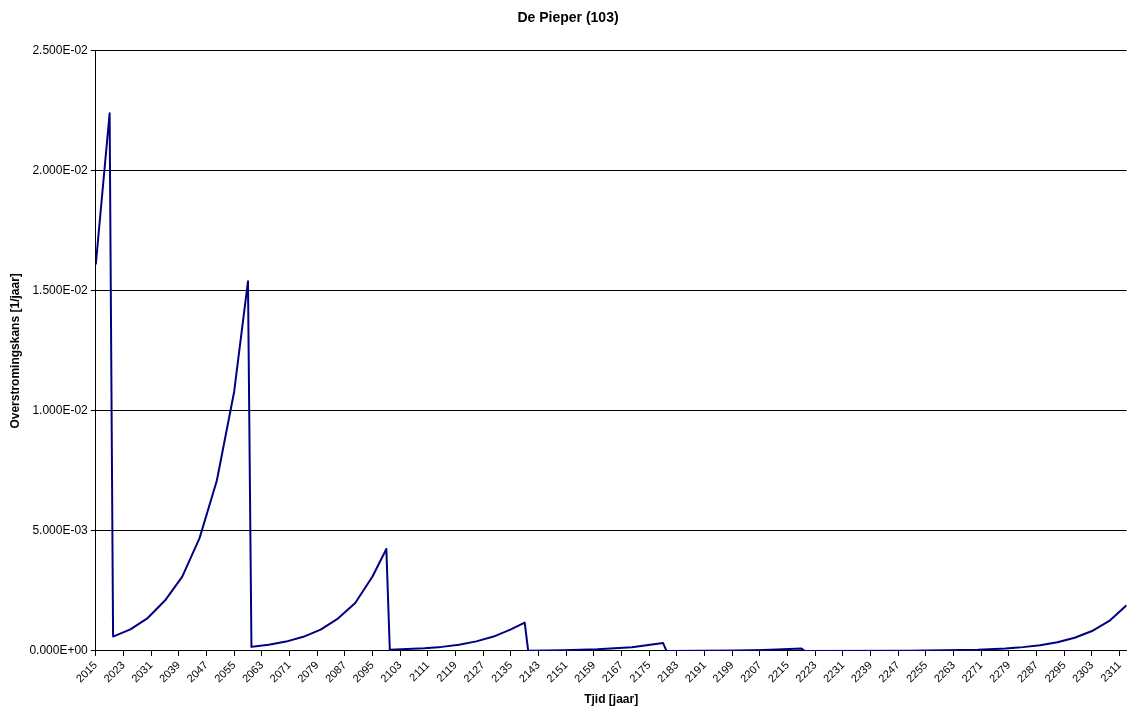 This screenshot has width=1132, height=715. Describe the element at coordinates (60, 50) in the screenshot. I see `y-tick-label: 2.500E-02` at that location.